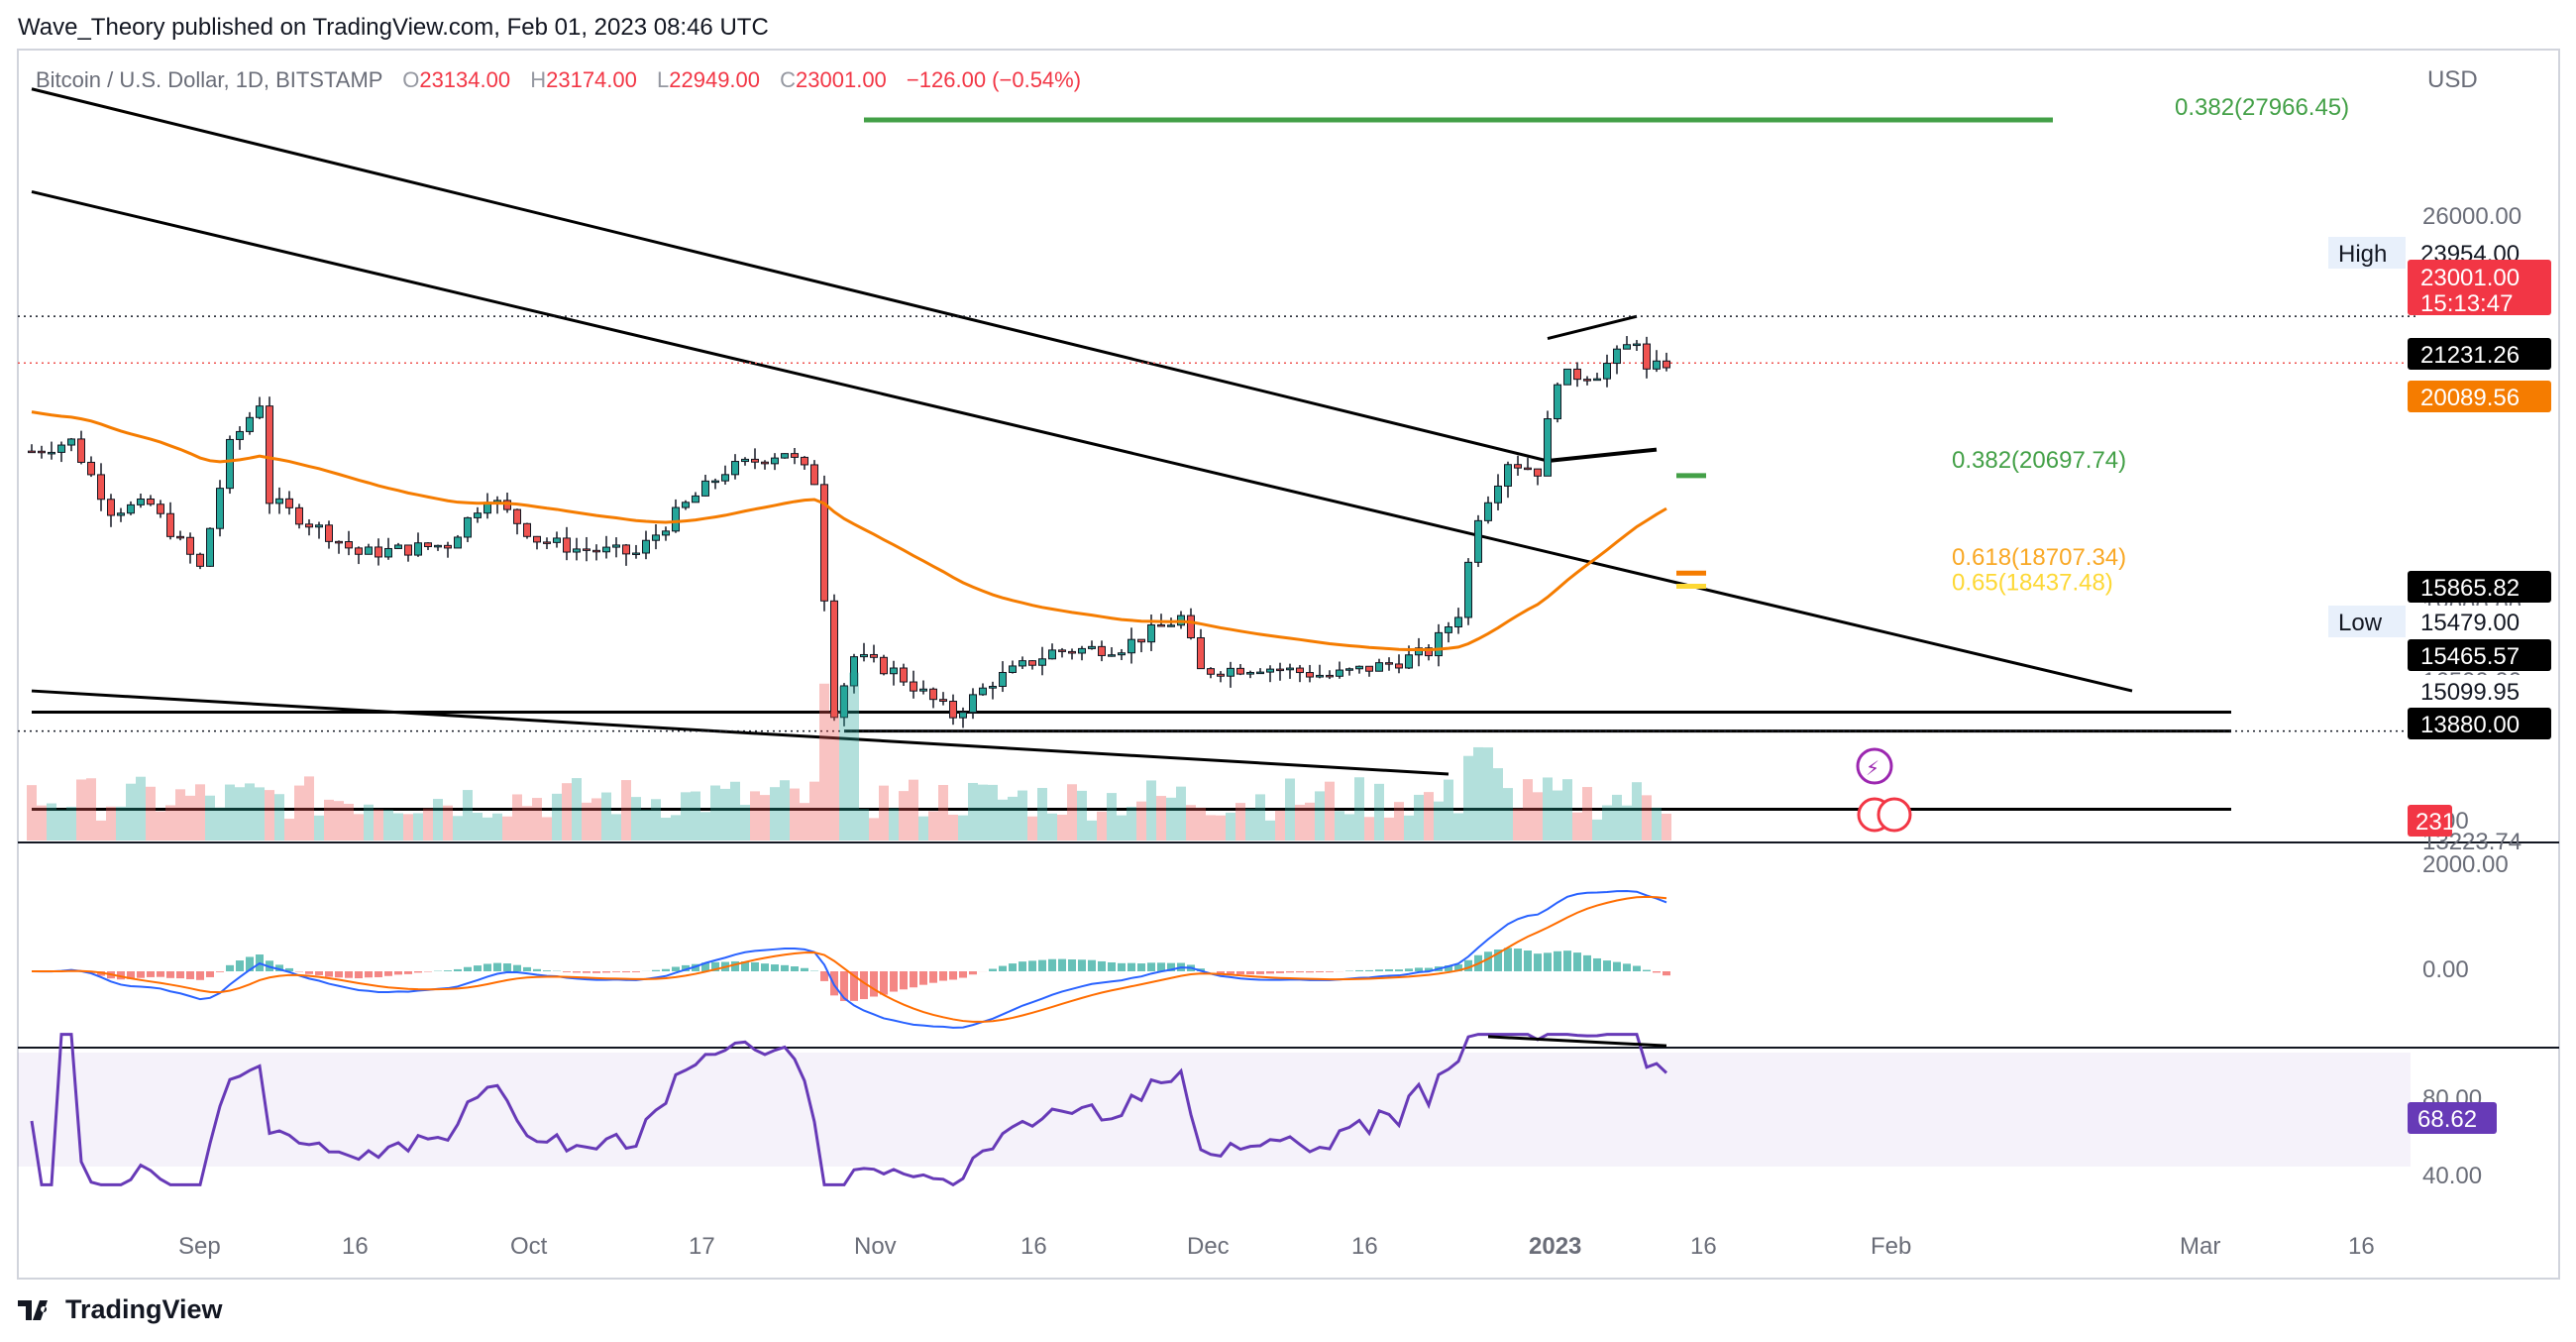 This screenshot has width=2576, height=1342. What do you see at coordinates (875, 1247) in the screenshot?
I see `time-tick-label: Nov` at bounding box center [875, 1247].